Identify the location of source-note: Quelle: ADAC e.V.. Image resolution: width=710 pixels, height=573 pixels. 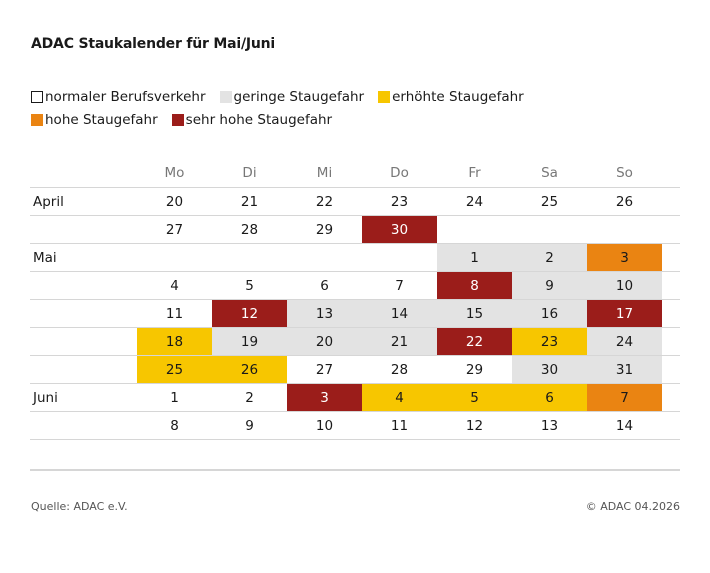
(79, 506).